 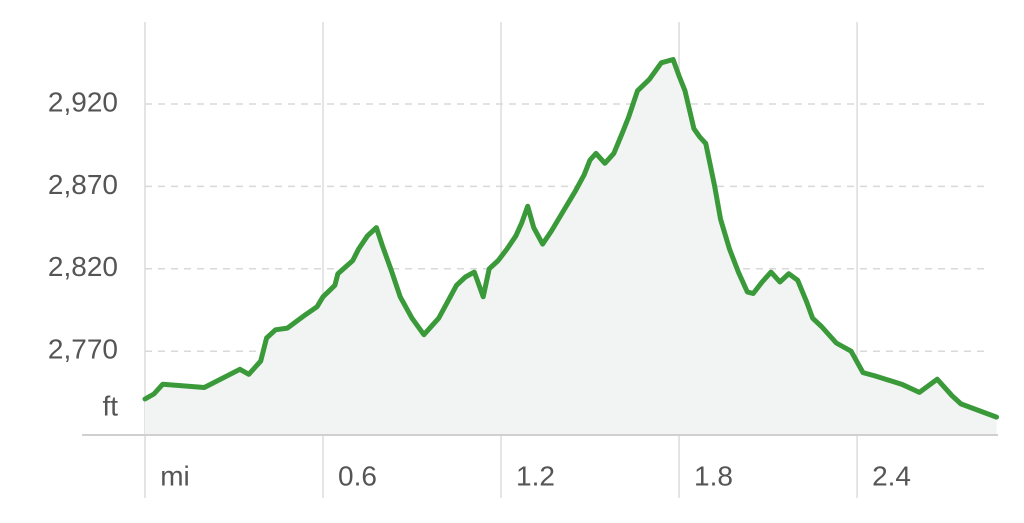 What do you see at coordinates (891, 475) in the screenshot?
I see `x-tick-label: 2.4` at bounding box center [891, 475].